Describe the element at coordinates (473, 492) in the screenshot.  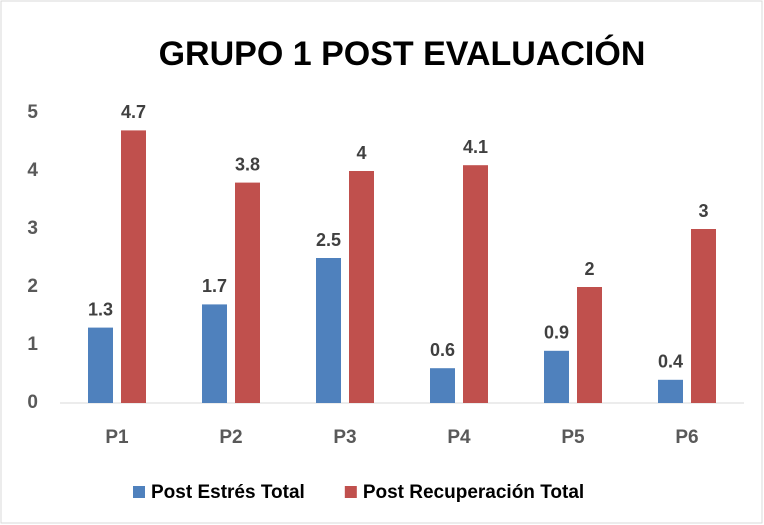
I see `legend-label: Post Recuperación Total` at that location.